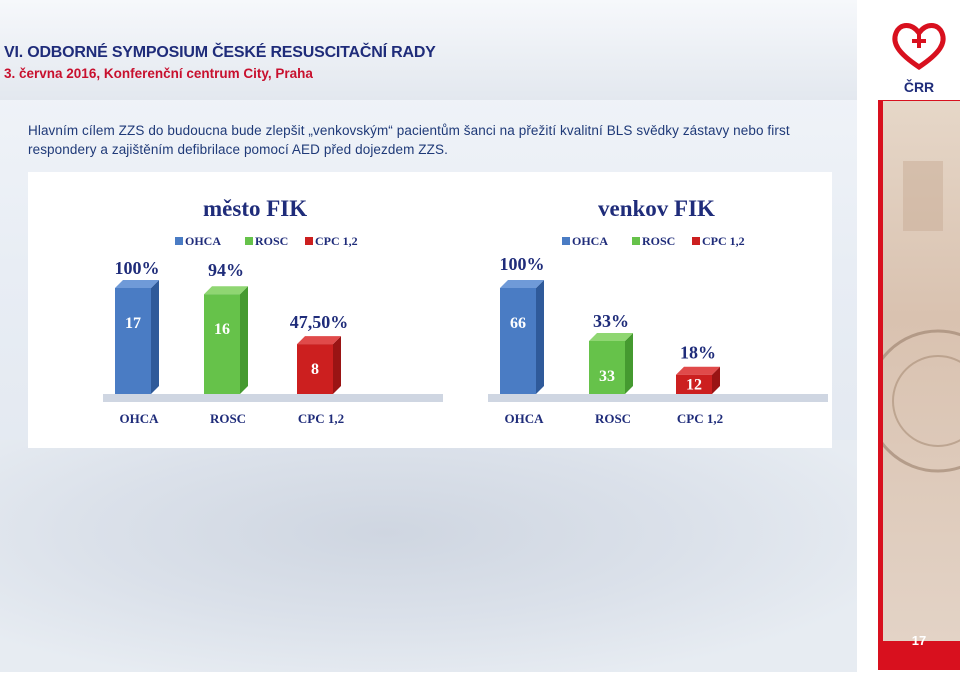 The width and height of the screenshot is (960, 677). Describe the element at coordinates (611, 321) in the screenshot. I see `bar-percent-label: 33%` at that location.